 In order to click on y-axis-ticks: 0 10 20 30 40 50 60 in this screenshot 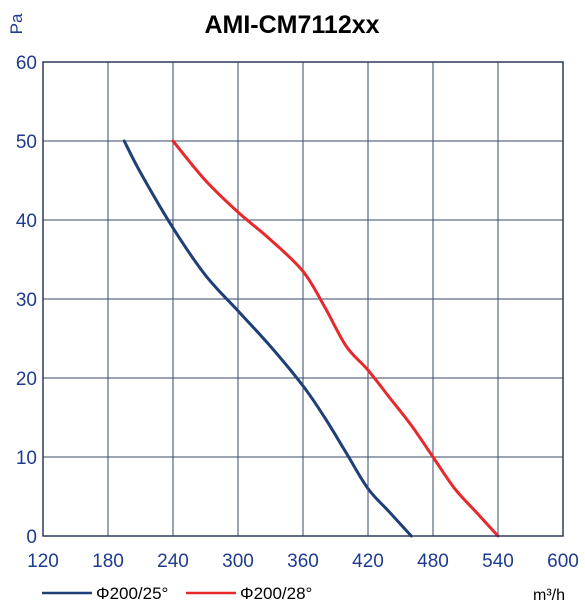, I will do `click(26, 300)`.